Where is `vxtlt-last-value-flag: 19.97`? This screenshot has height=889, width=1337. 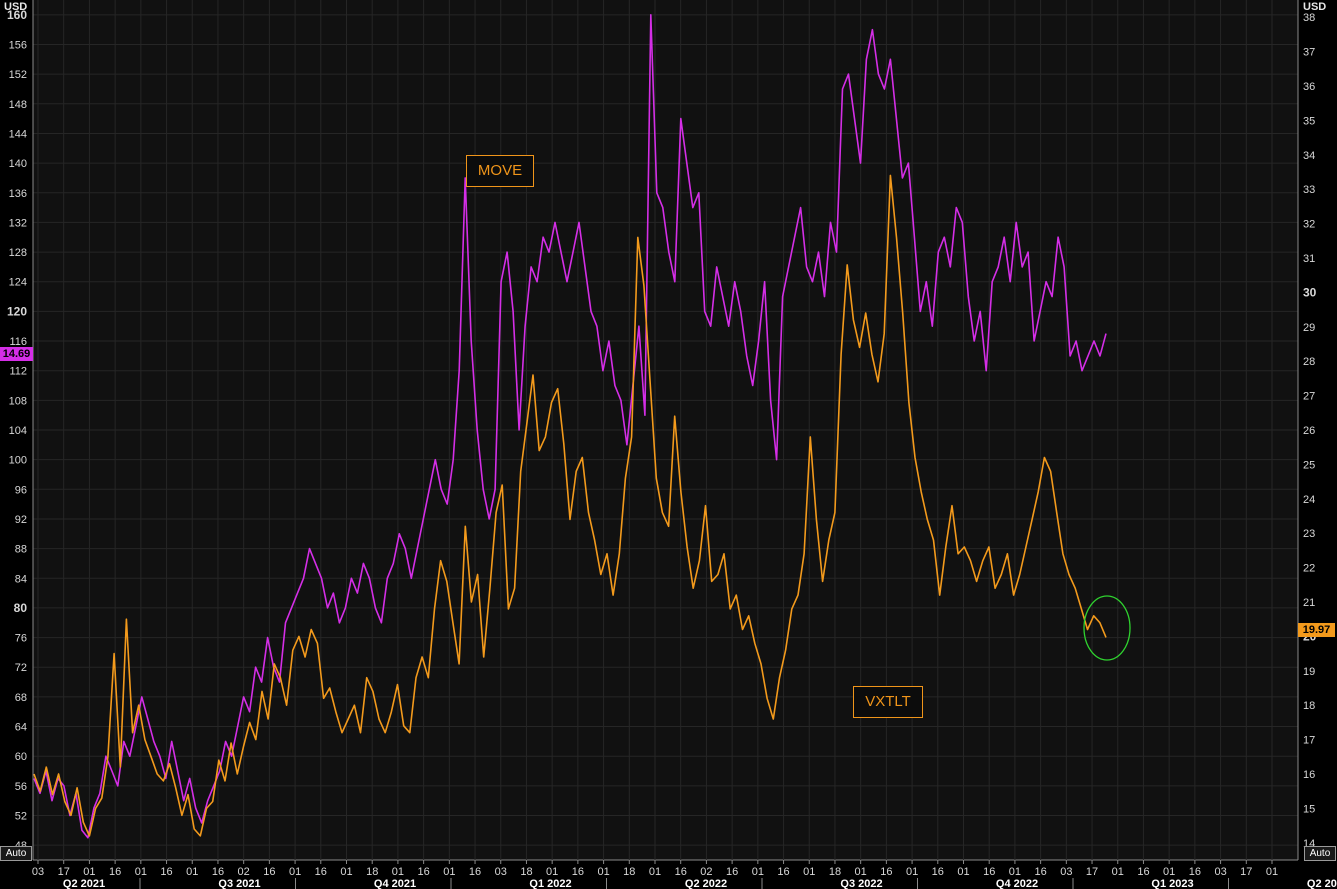
vxtlt-last-value-flag: 19.97 is located at coordinates (1316, 630).